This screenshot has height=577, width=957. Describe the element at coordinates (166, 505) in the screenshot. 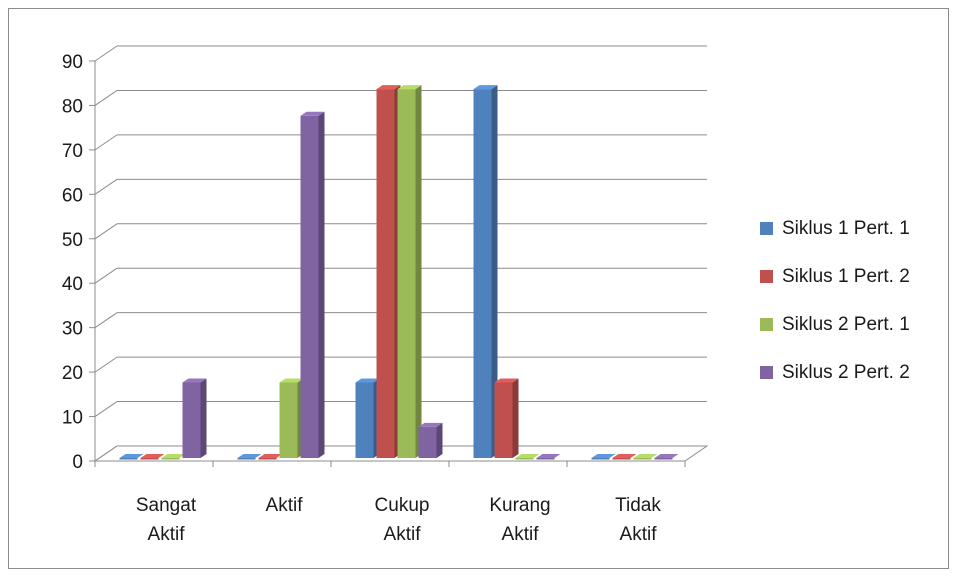

I see `x-category-label: Sangat` at that location.